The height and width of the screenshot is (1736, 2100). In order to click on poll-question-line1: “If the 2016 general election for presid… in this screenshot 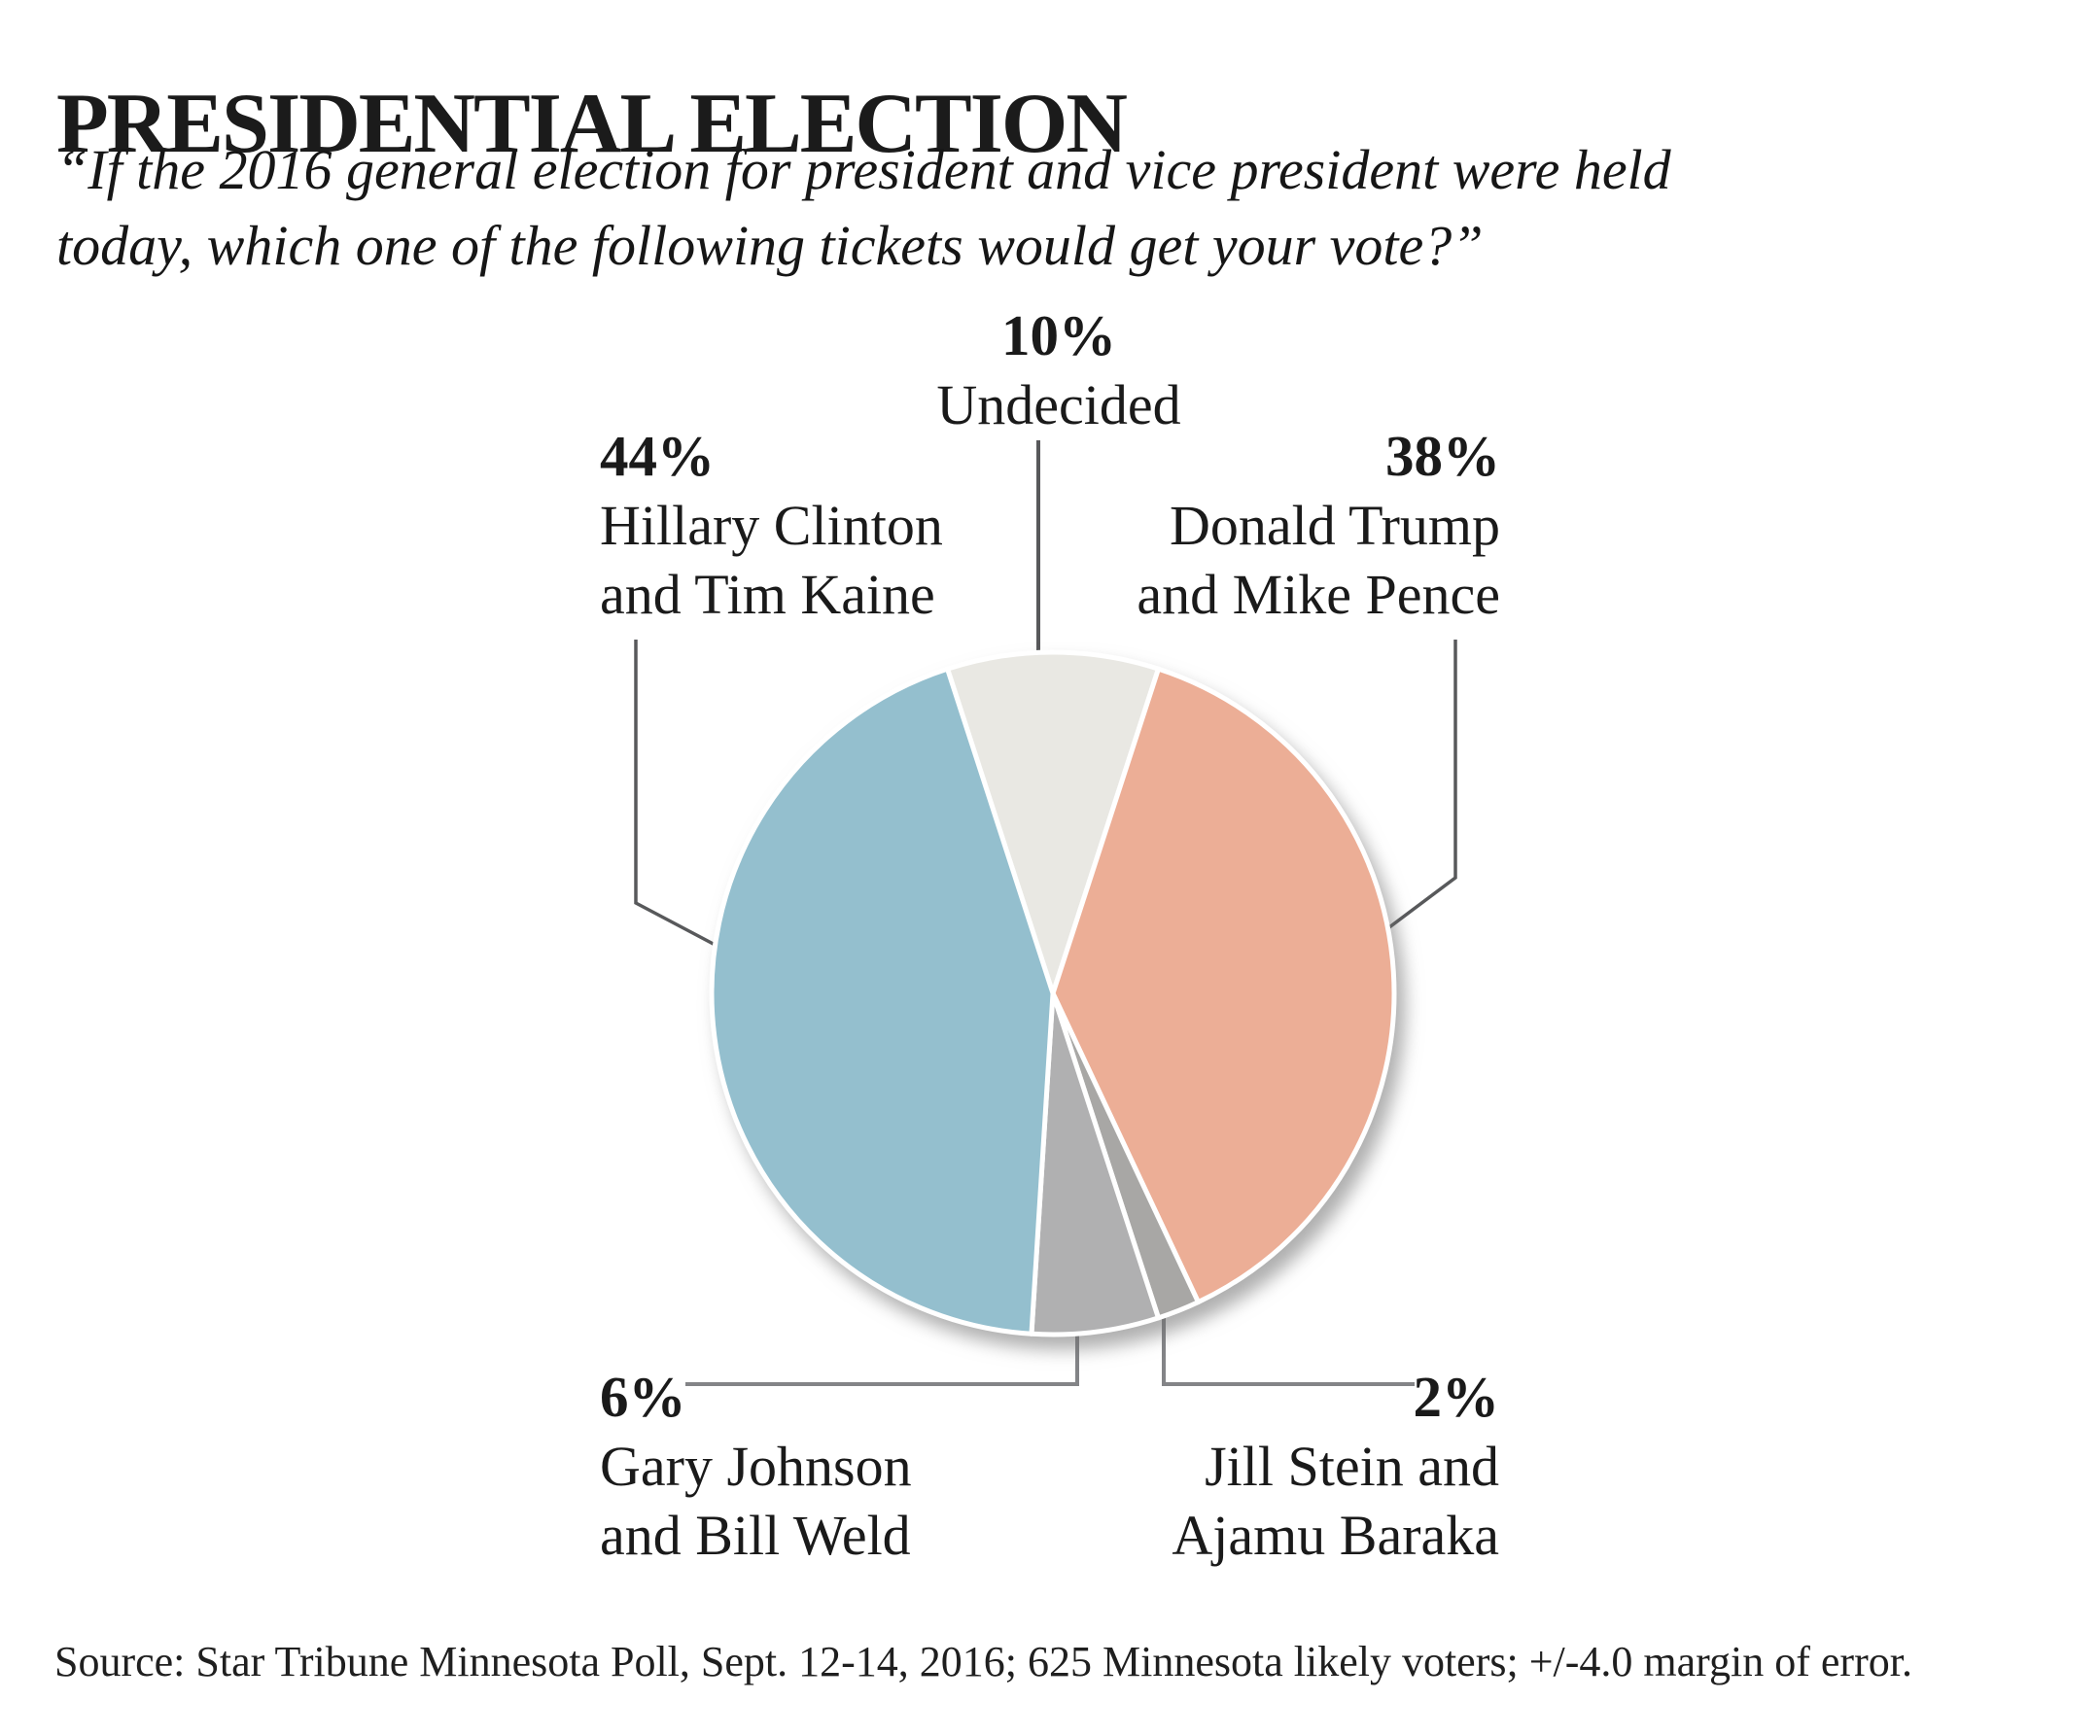, I will do `click(863, 170)`.